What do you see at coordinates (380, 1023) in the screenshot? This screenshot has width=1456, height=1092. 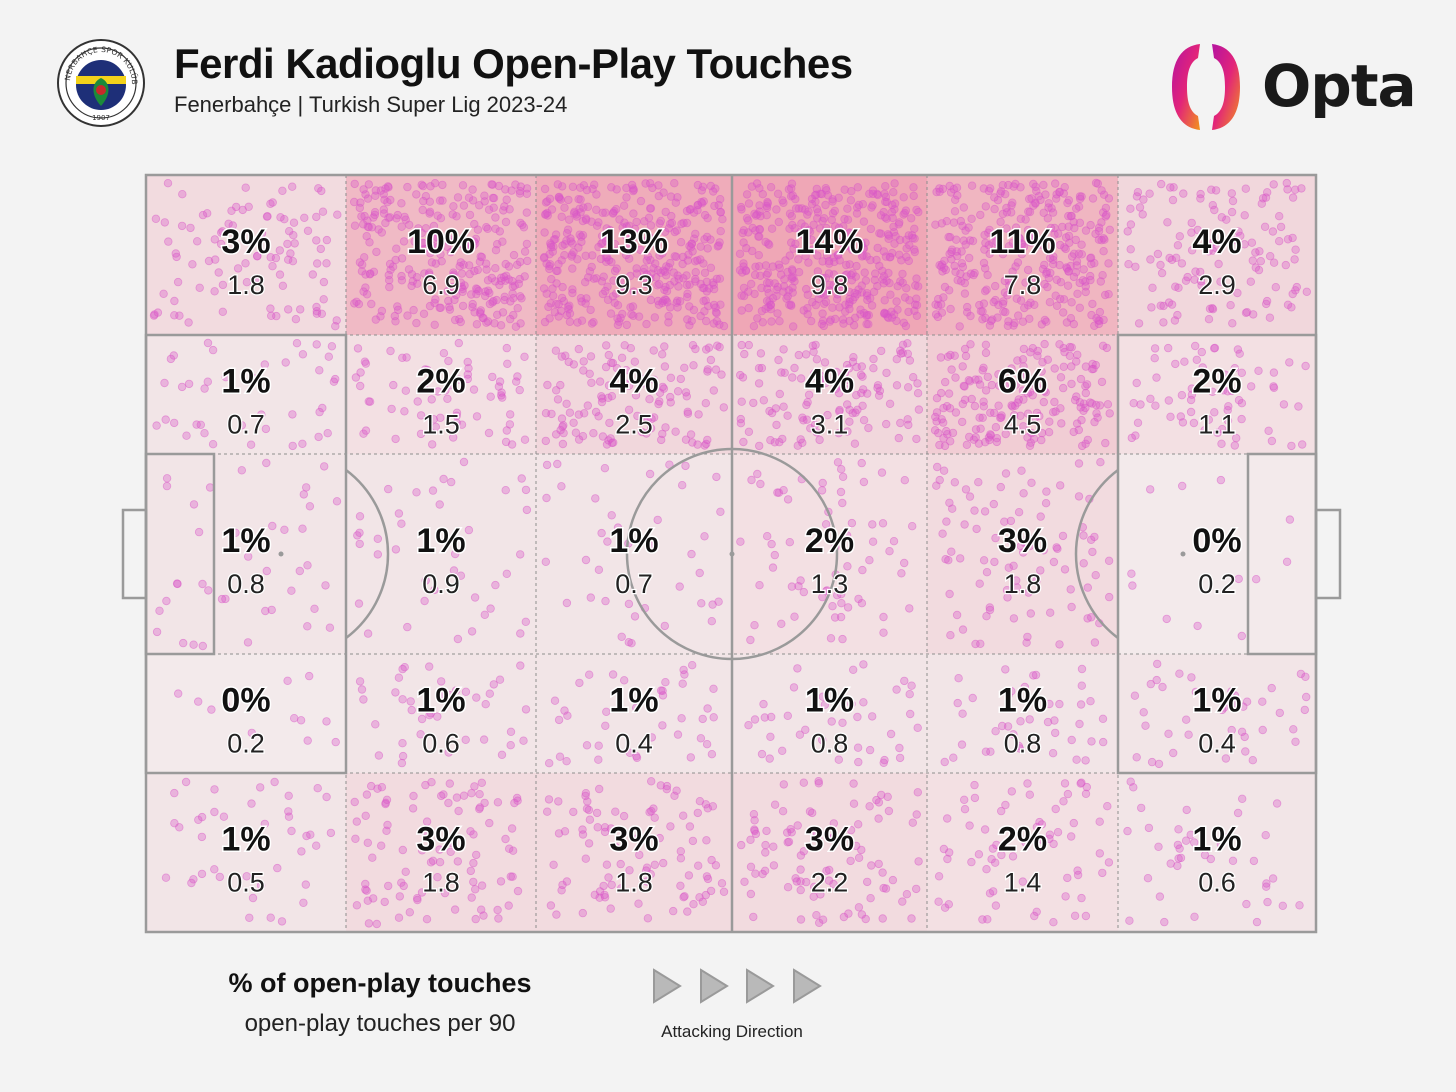 I see `legend-secondary: open-play touches per 90` at bounding box center [380, 1023].